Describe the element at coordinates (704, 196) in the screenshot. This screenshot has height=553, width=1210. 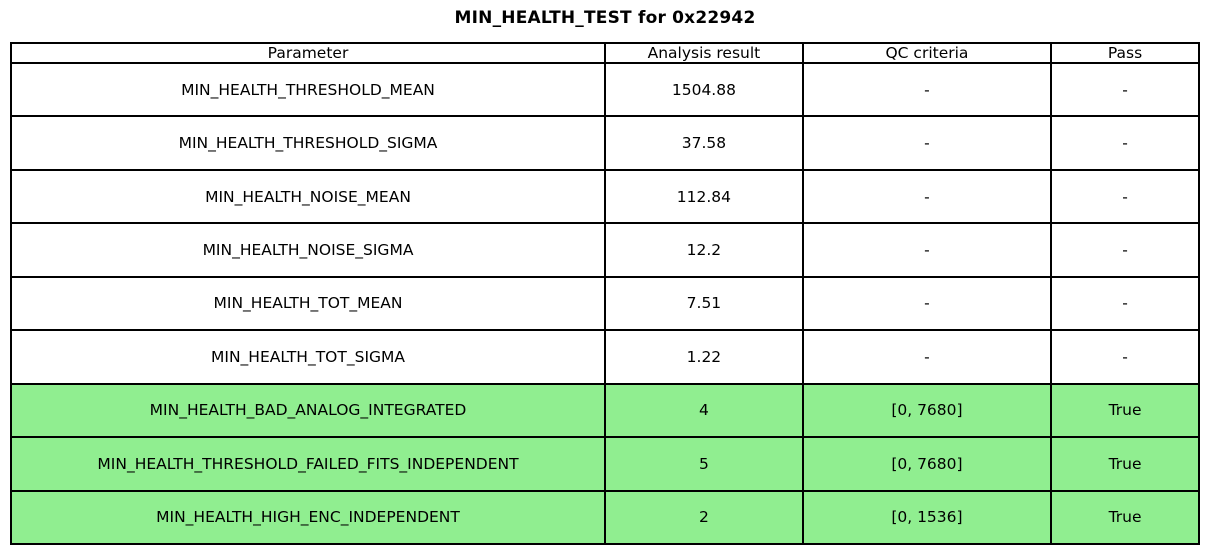
I see `table-cell: 112.84` at that location.